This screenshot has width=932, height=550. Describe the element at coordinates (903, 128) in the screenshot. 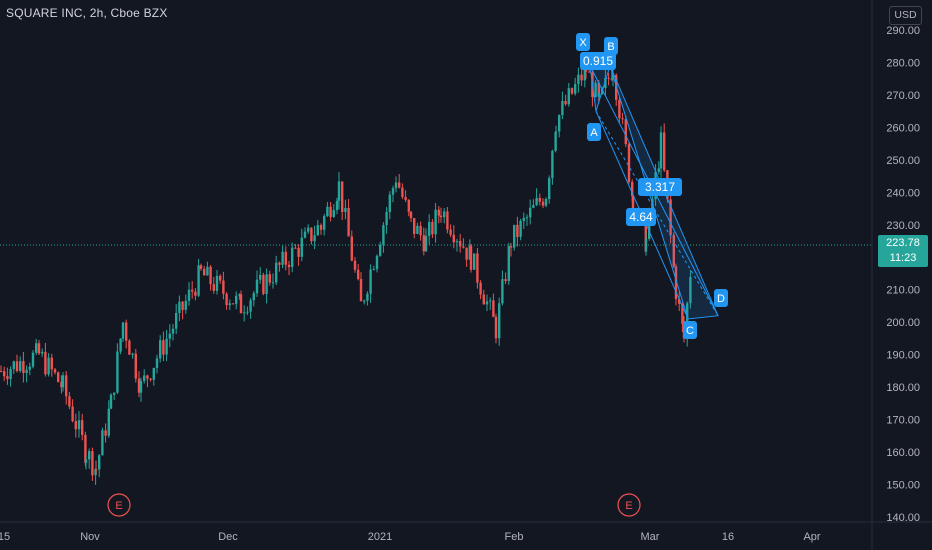

I see `price-tick-label: 260.00` at that location.